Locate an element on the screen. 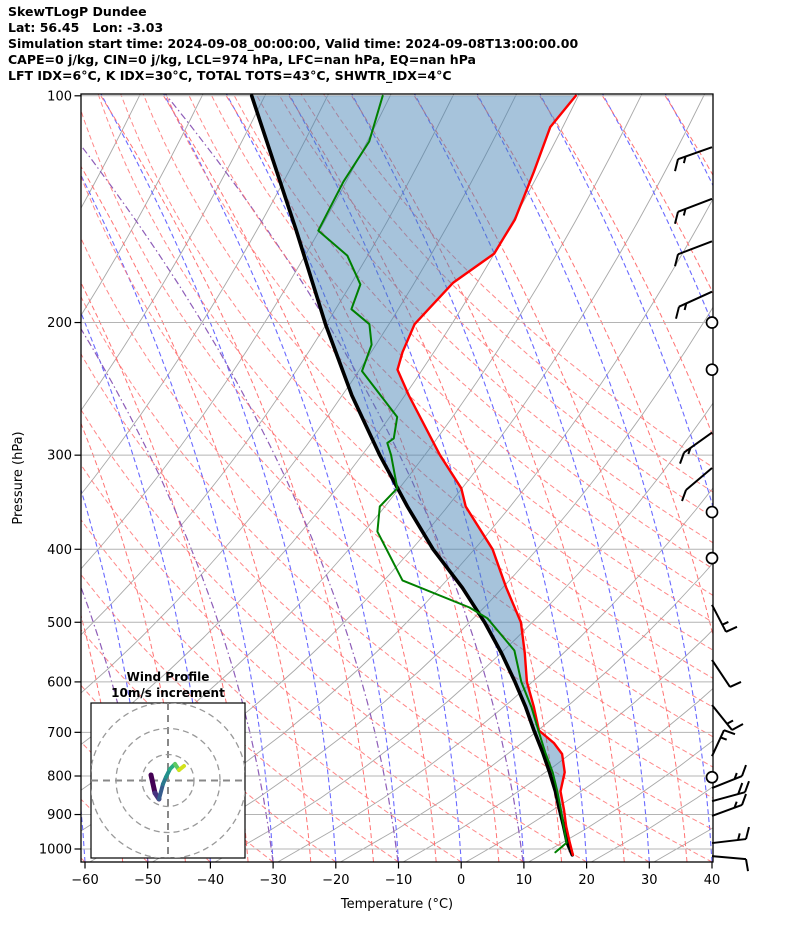 The height and width of the screenshot is (937, 794). y-tick-label: 300 is located at coordinates (59, 456).